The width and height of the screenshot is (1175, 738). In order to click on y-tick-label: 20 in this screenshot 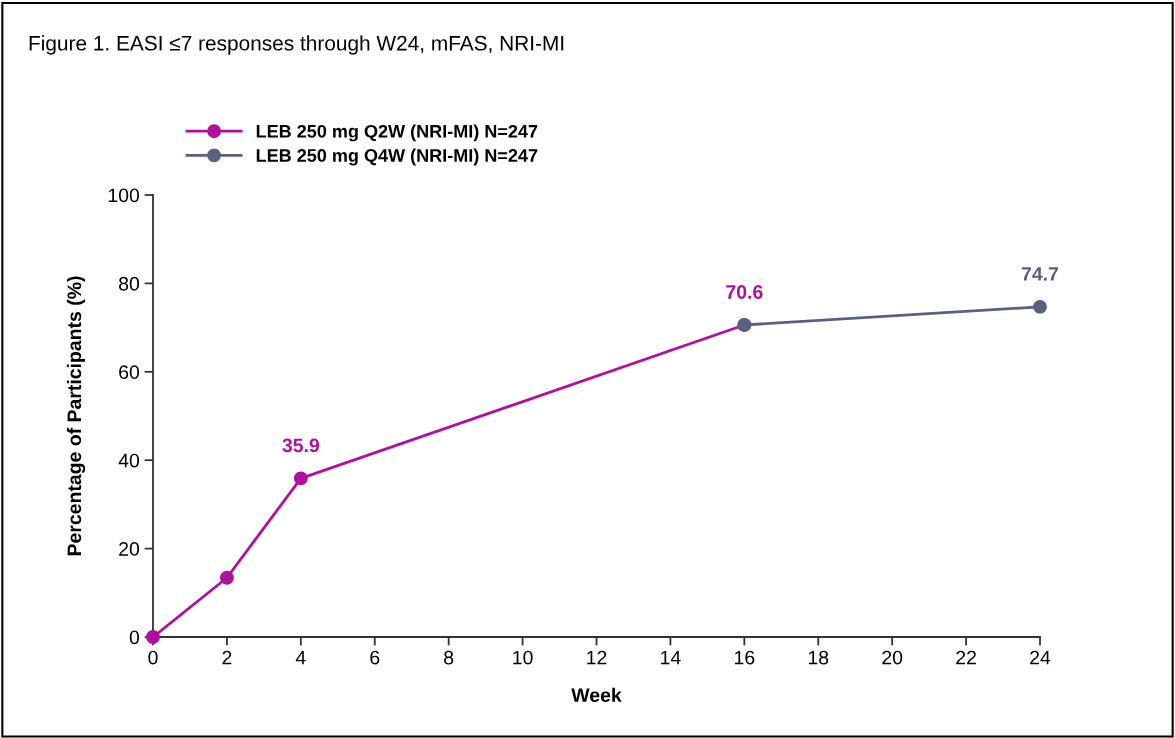, I will do `click(129, 549)`.